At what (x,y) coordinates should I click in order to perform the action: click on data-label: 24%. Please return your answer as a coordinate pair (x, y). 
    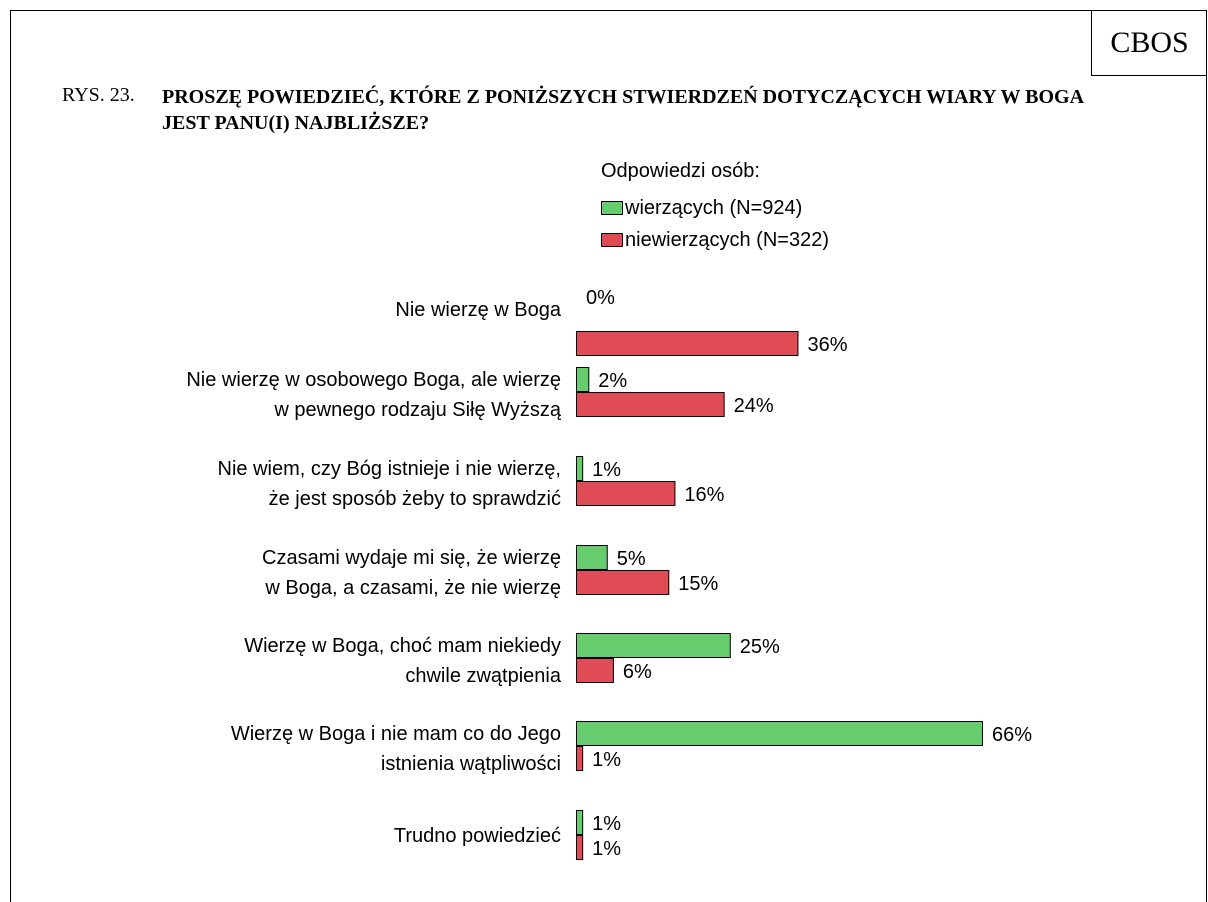
    Looking at the image, I should click on (754, 406).